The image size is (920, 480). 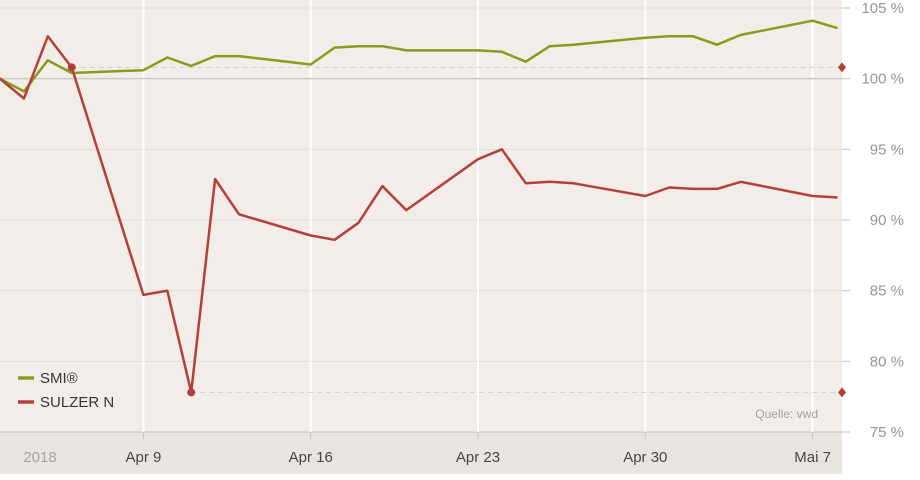 I want to click on source-label: Quelle: vwd, so click(x=786, y=414).